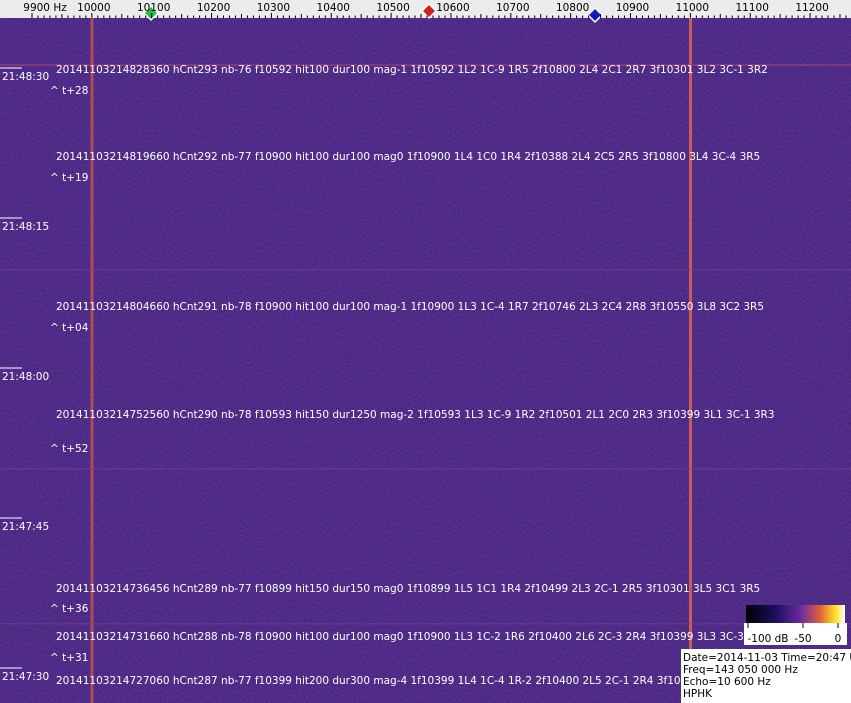 This screenshot has height=703, width=851. What do you see at coordinates (213, 8) in the screenshot?
I see `freq-label: 10200` at bounding box center [213, 8].